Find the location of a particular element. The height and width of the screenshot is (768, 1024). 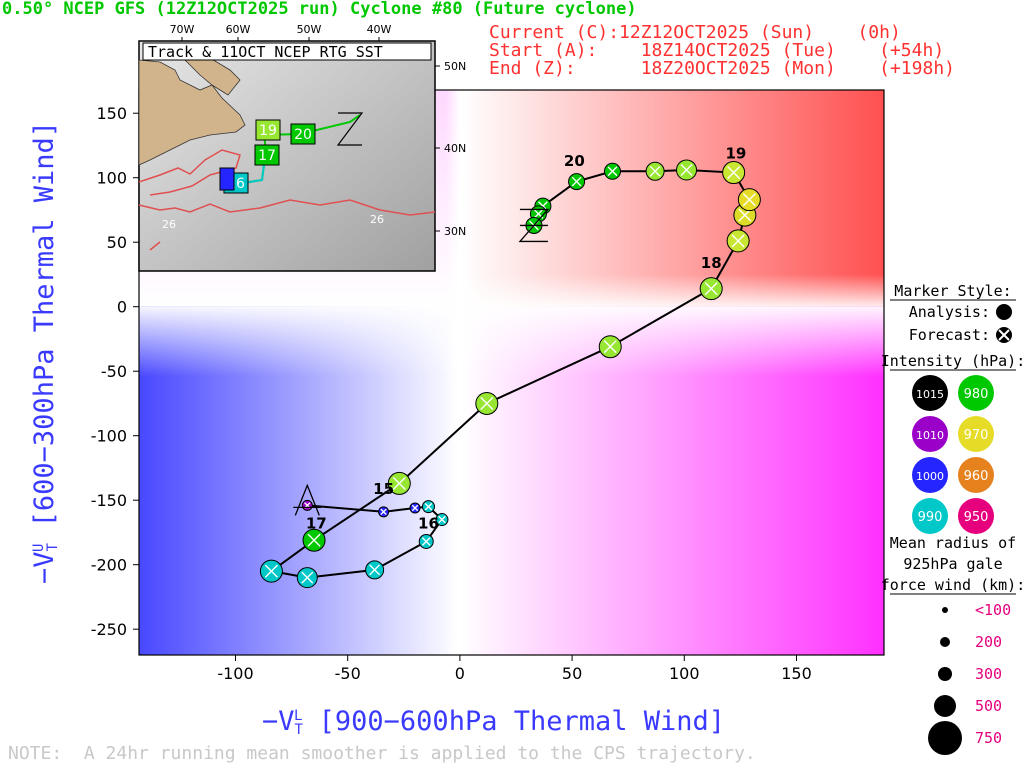

inset-lon-label: 70W is located at coordinates (182, 29).